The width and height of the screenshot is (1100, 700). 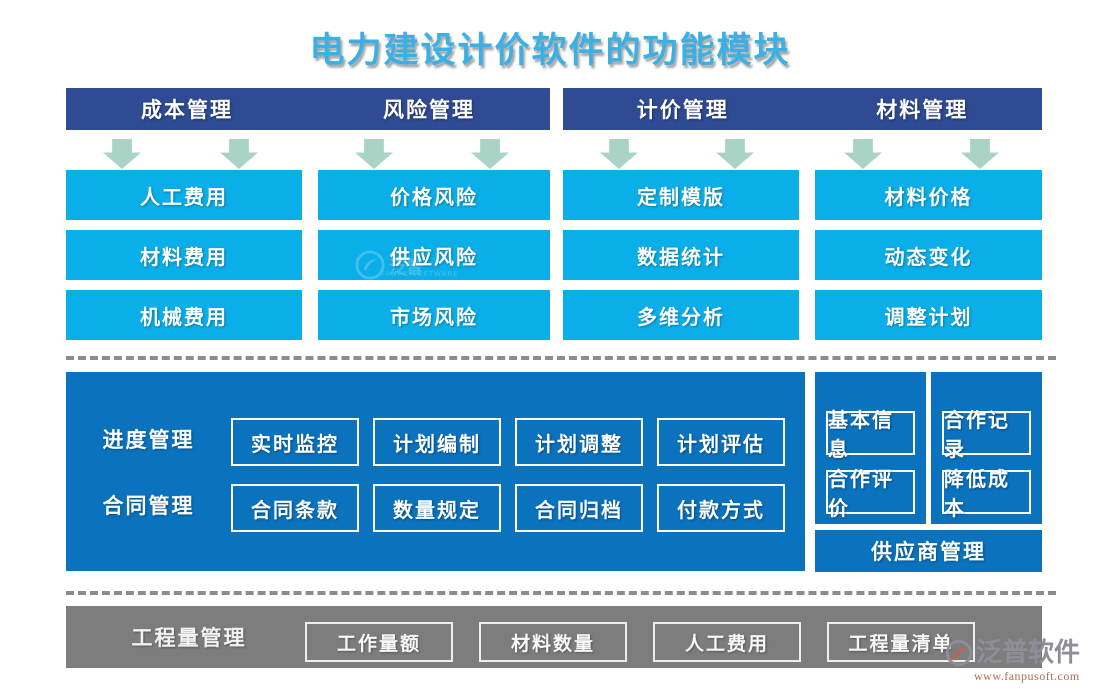 I want to click on supplier-panel-footer: 供应商管理, so click(x=928, y=551).